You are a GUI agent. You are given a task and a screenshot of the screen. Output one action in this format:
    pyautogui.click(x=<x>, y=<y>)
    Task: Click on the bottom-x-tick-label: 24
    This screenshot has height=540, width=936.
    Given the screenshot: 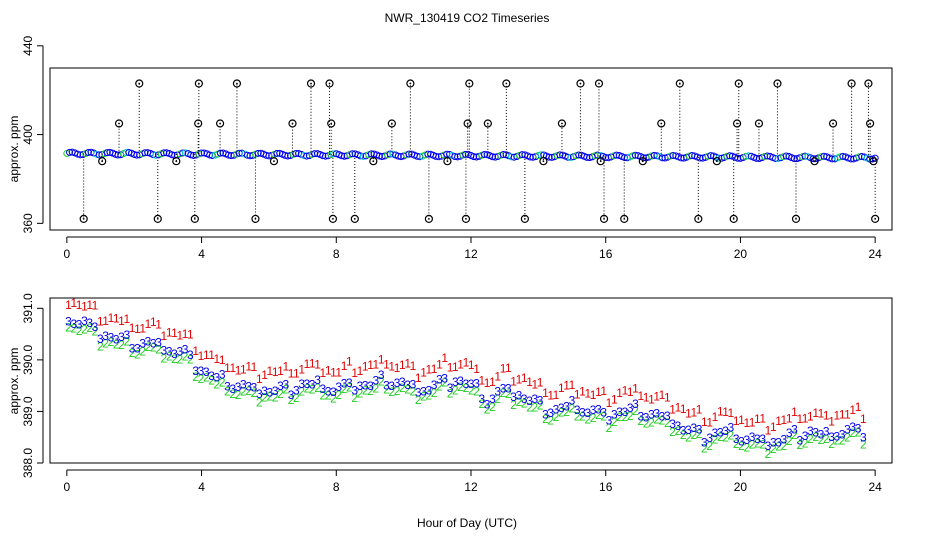 What is the action you would take?
    pyautogui.click(x=875, y=487)
    